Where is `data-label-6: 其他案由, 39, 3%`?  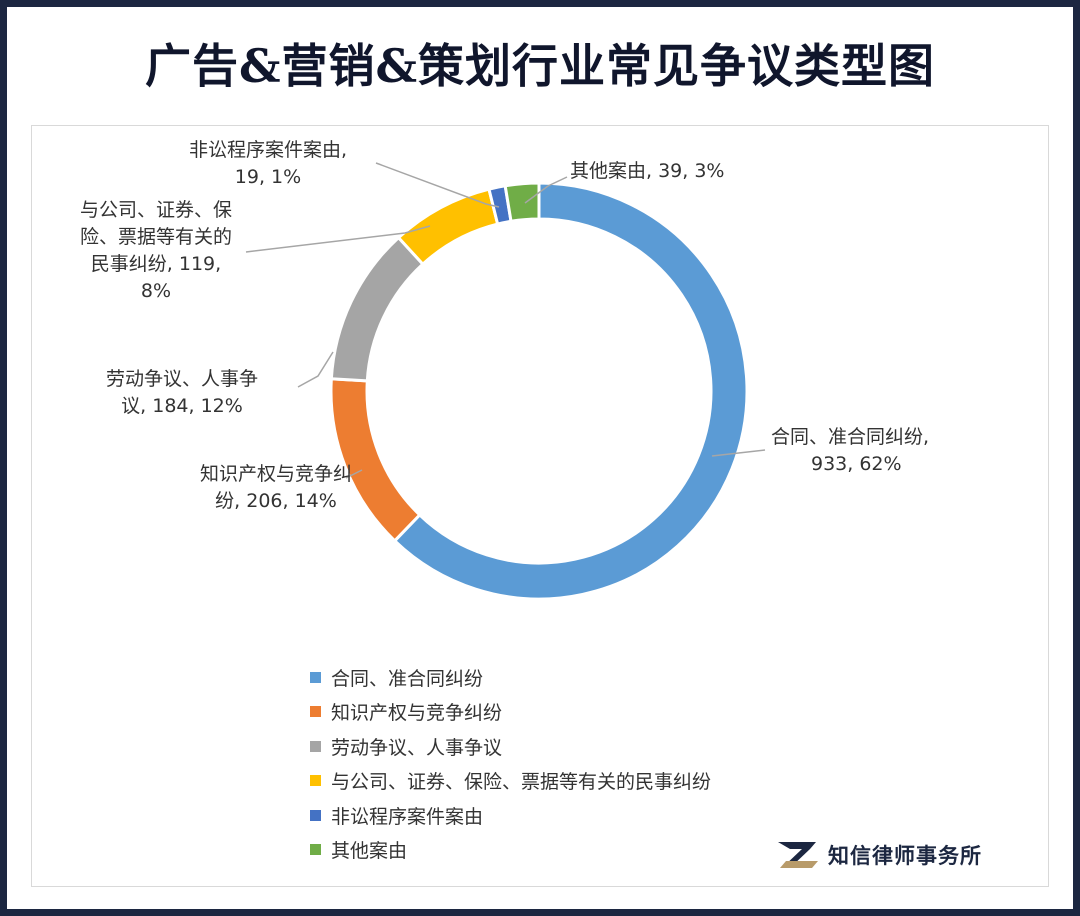
data-label-6: 其他案由, 39, 3% is located at coordinates (647, 171).